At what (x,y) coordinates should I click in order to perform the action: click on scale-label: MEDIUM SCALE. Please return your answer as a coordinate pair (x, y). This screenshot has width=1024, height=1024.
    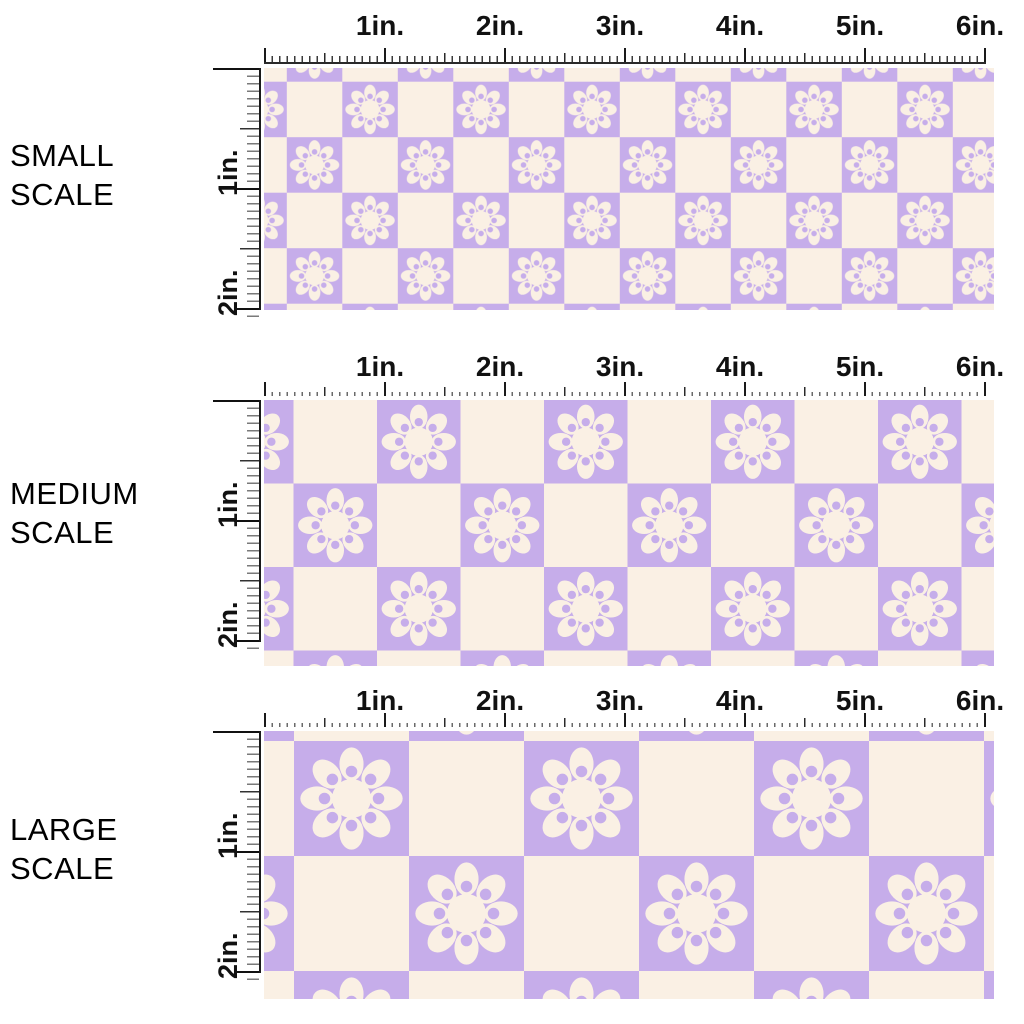
    Looking at the image, I should click on (74, 513).